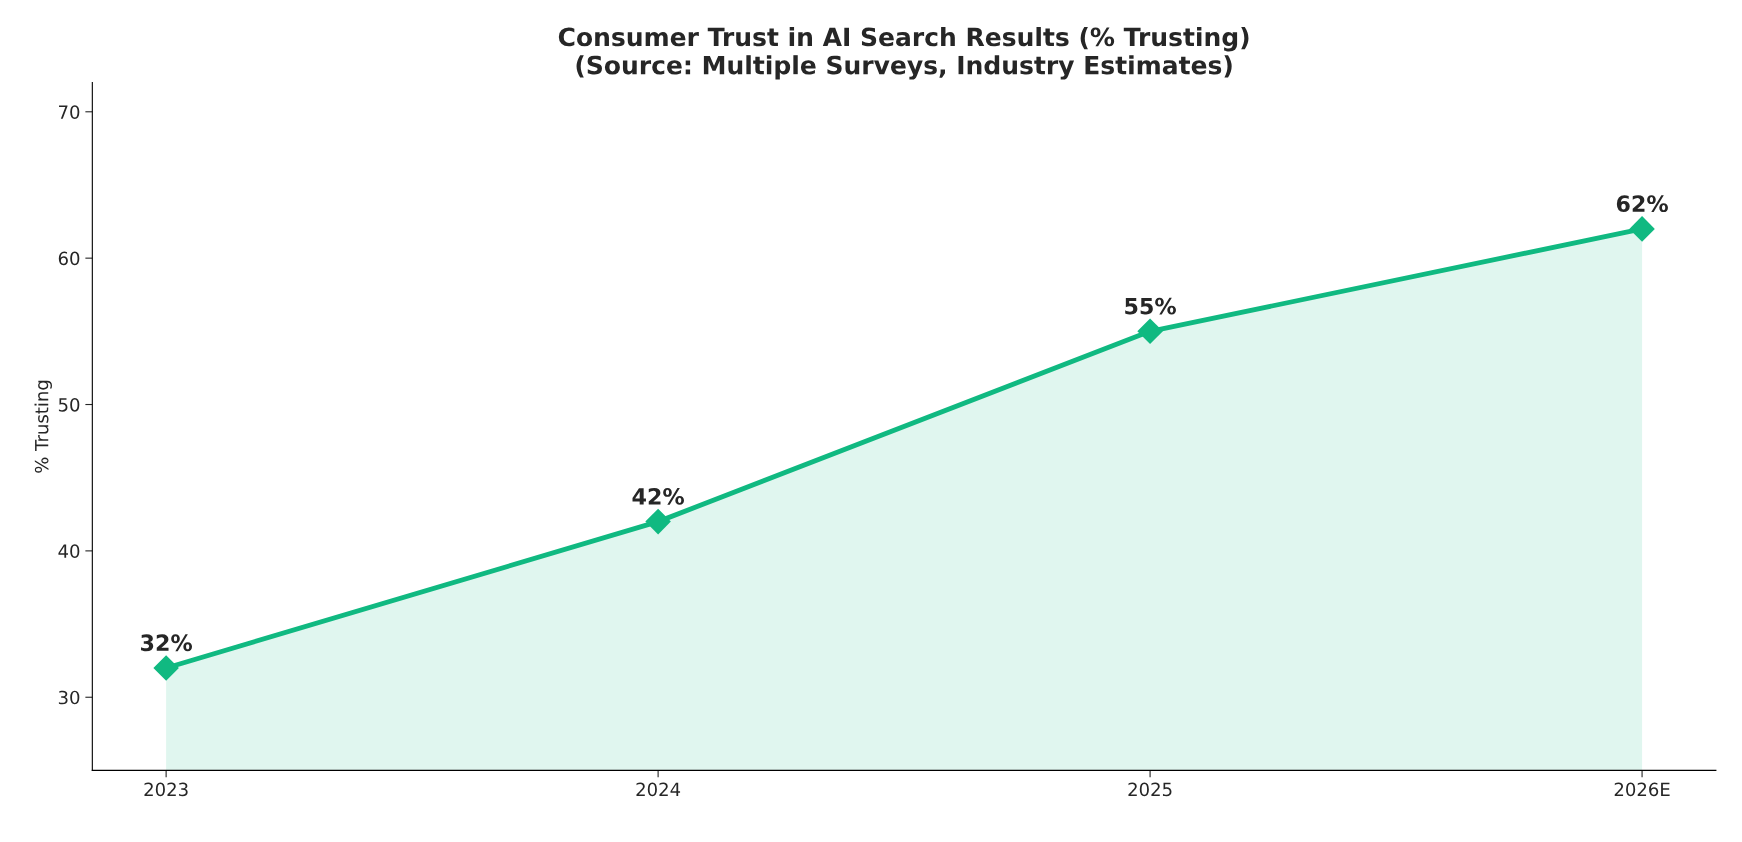 This screenshot has height=842, width=1742. What do you see at coordinates (1150, 789) in the screenshot?
I see `x-tick-label: 2025` at bounding box center [1150, 789].